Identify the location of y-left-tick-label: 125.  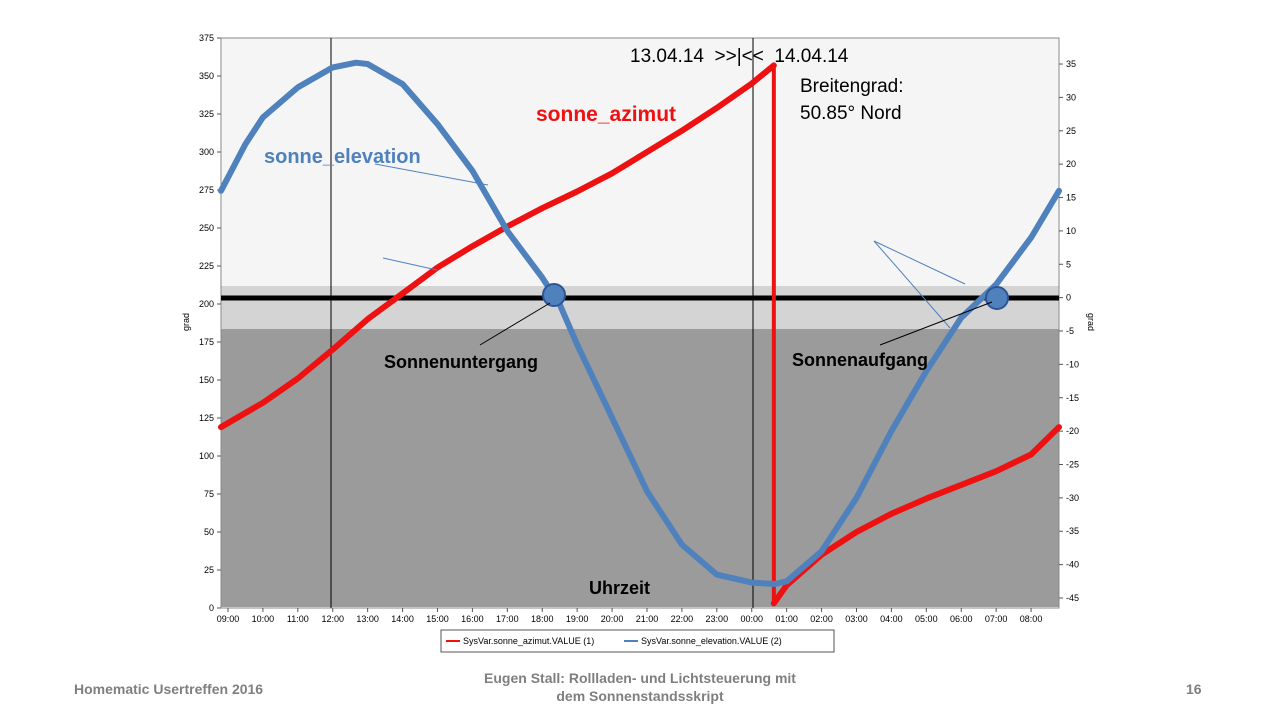
(206, 418).